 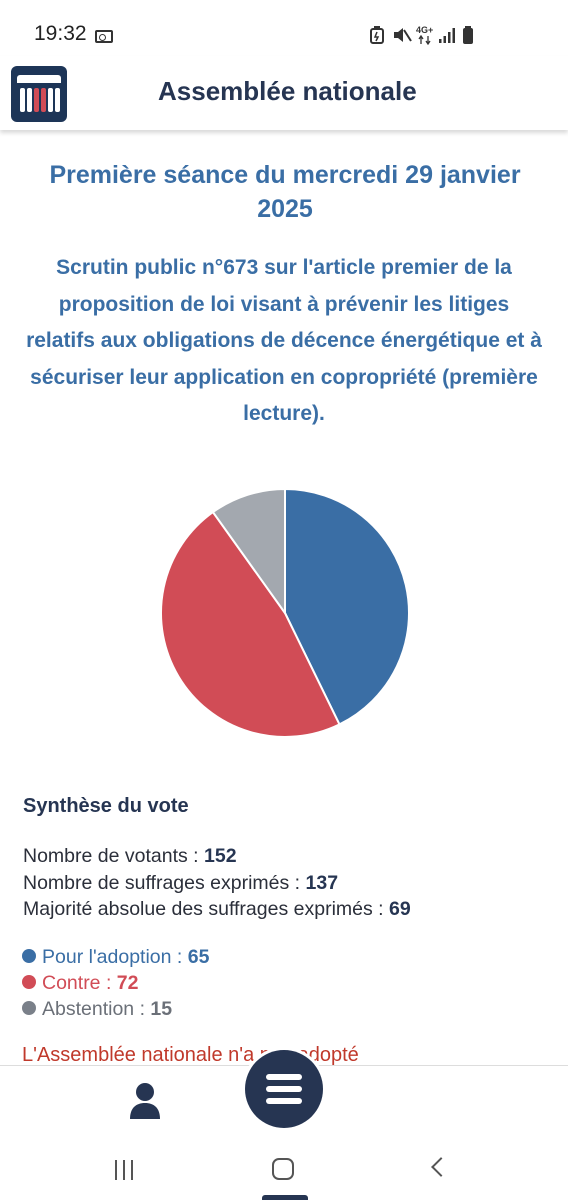 What do you see at coordinates (127, 983) in the screenshot?
I see `legend-contre-value: 72` at bounding box center [127, 983].